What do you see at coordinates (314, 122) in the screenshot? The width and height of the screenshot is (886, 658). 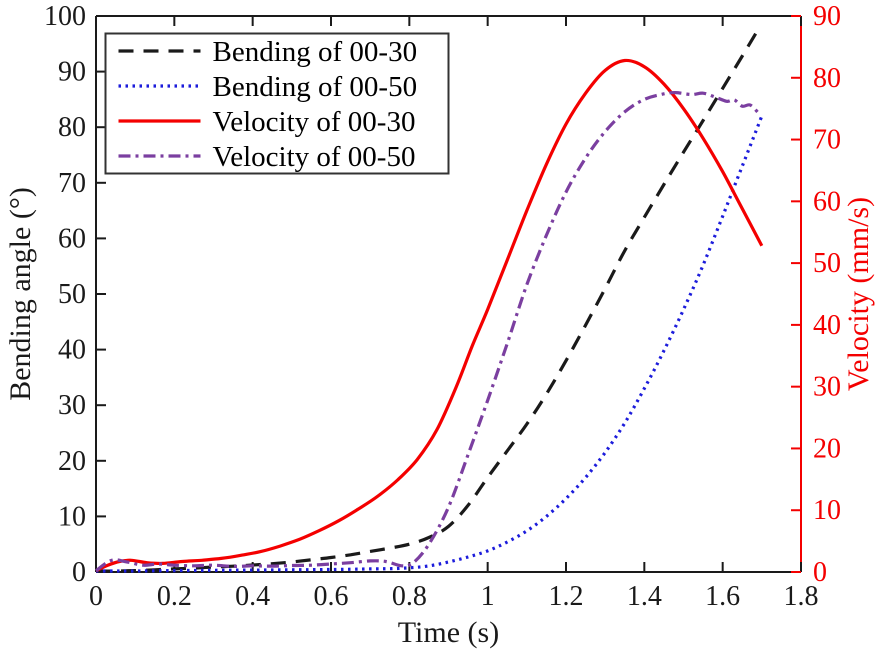 I see `legend-label-3: Velocity of 00-30` at bounding box center [314, 122].